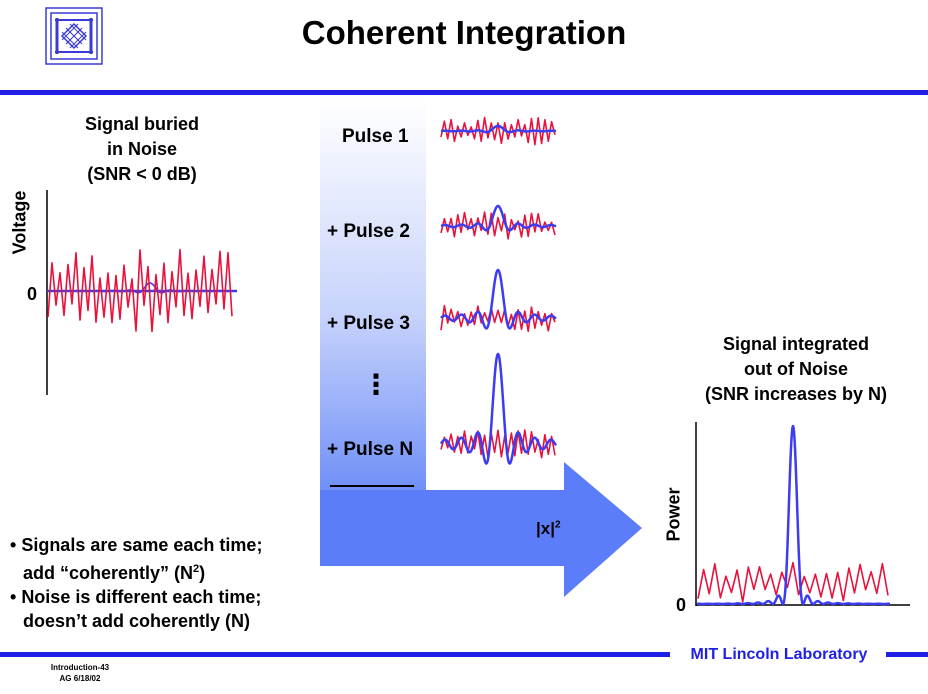  What do you see at coordinates (464, 32) in the screenshot?
I see `page-title: Coherent Integration` at bounding box center [464, 32].